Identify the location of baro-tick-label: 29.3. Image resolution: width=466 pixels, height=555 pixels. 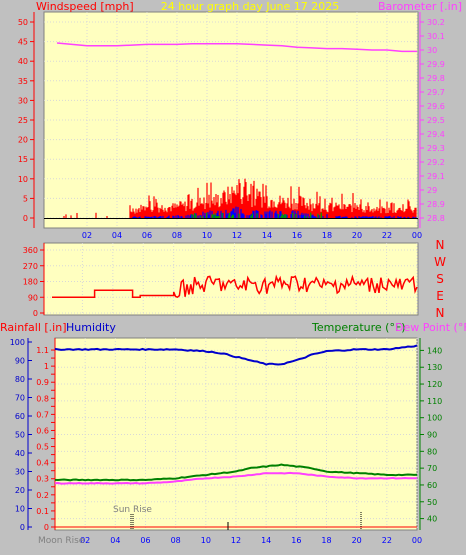
(436, 148).